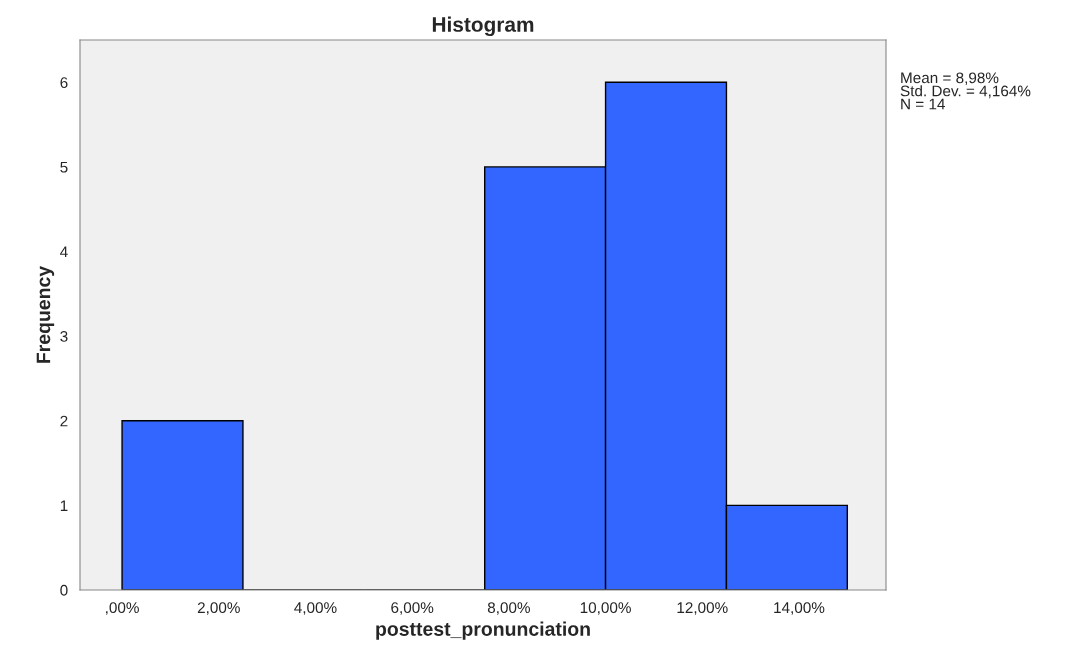 This screenshot has width=1082, height=653. Describe the element at coordinates (64, 505) in the screenshot. I see `y-tick-label: 1` at that location.